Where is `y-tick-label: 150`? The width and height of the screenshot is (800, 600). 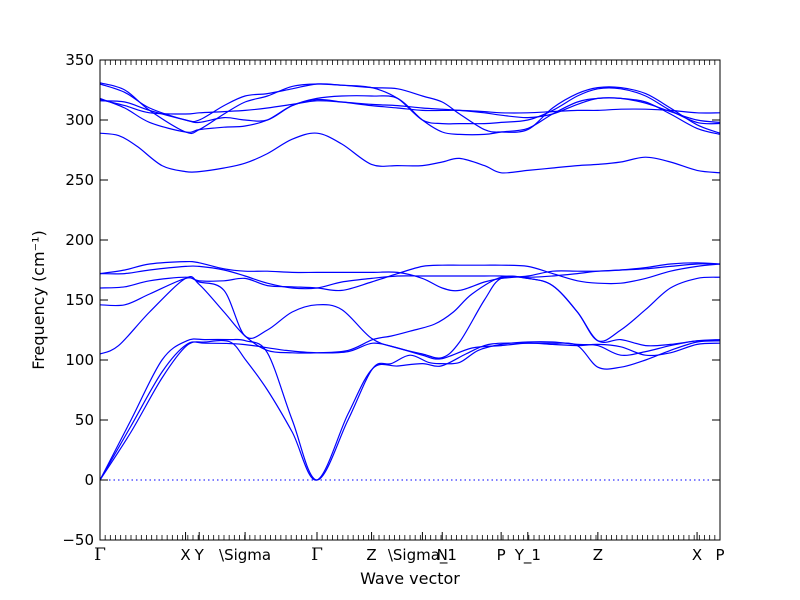 y-tick-label: 150 is located at coordinates (79, 300).